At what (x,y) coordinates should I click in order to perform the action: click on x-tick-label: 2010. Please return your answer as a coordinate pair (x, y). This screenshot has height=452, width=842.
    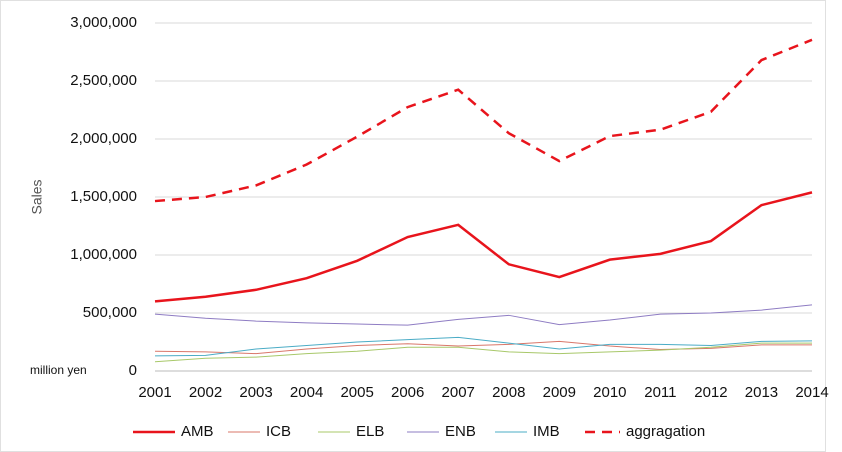
    Looking at the image, I should click on (609, 392).